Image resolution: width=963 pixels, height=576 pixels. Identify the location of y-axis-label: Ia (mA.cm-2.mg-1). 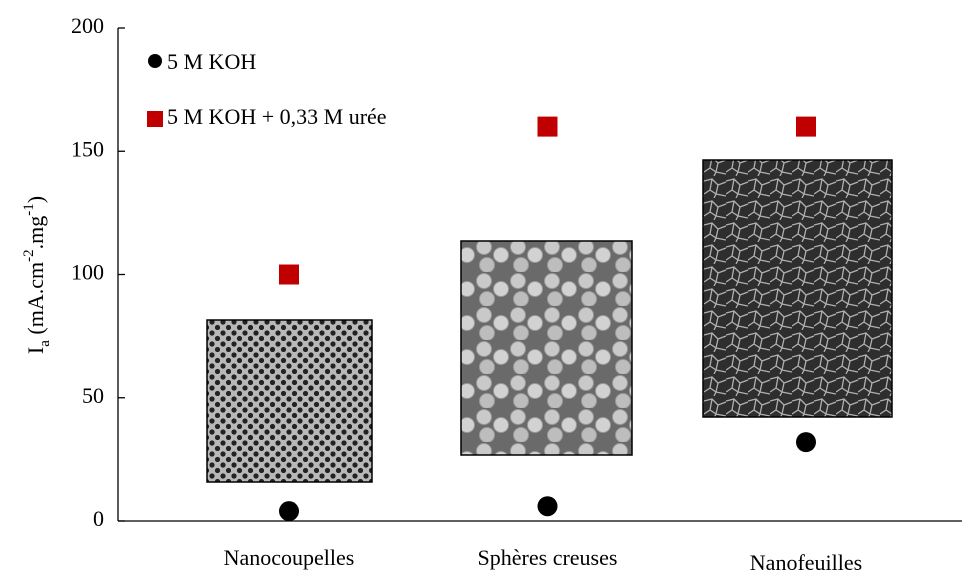
(37, 275).